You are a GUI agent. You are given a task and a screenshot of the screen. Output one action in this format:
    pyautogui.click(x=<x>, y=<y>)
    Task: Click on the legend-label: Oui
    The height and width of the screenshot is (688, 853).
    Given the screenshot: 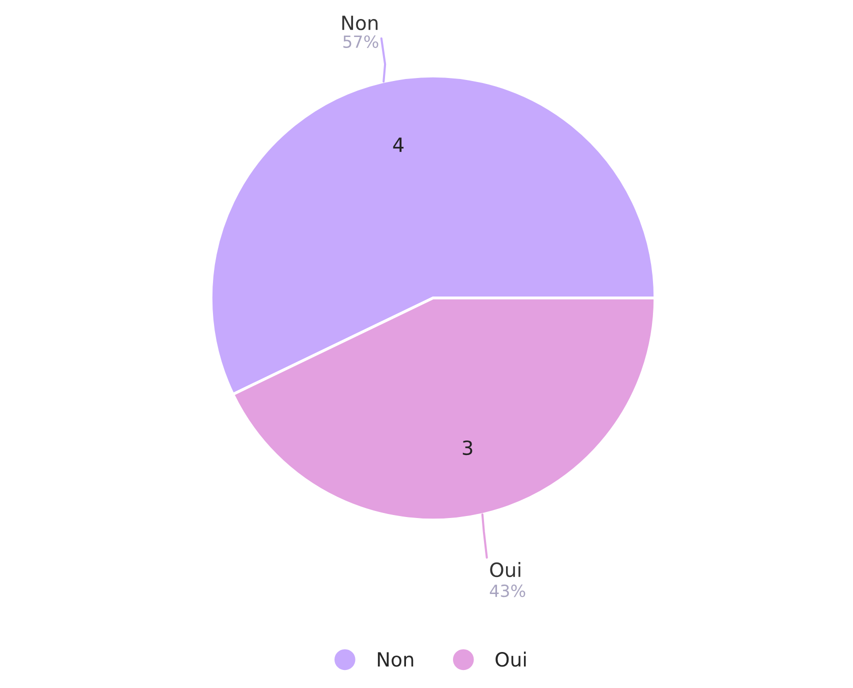 What is the action you would take?
    pyautogui.click(x=511, y=659)
    